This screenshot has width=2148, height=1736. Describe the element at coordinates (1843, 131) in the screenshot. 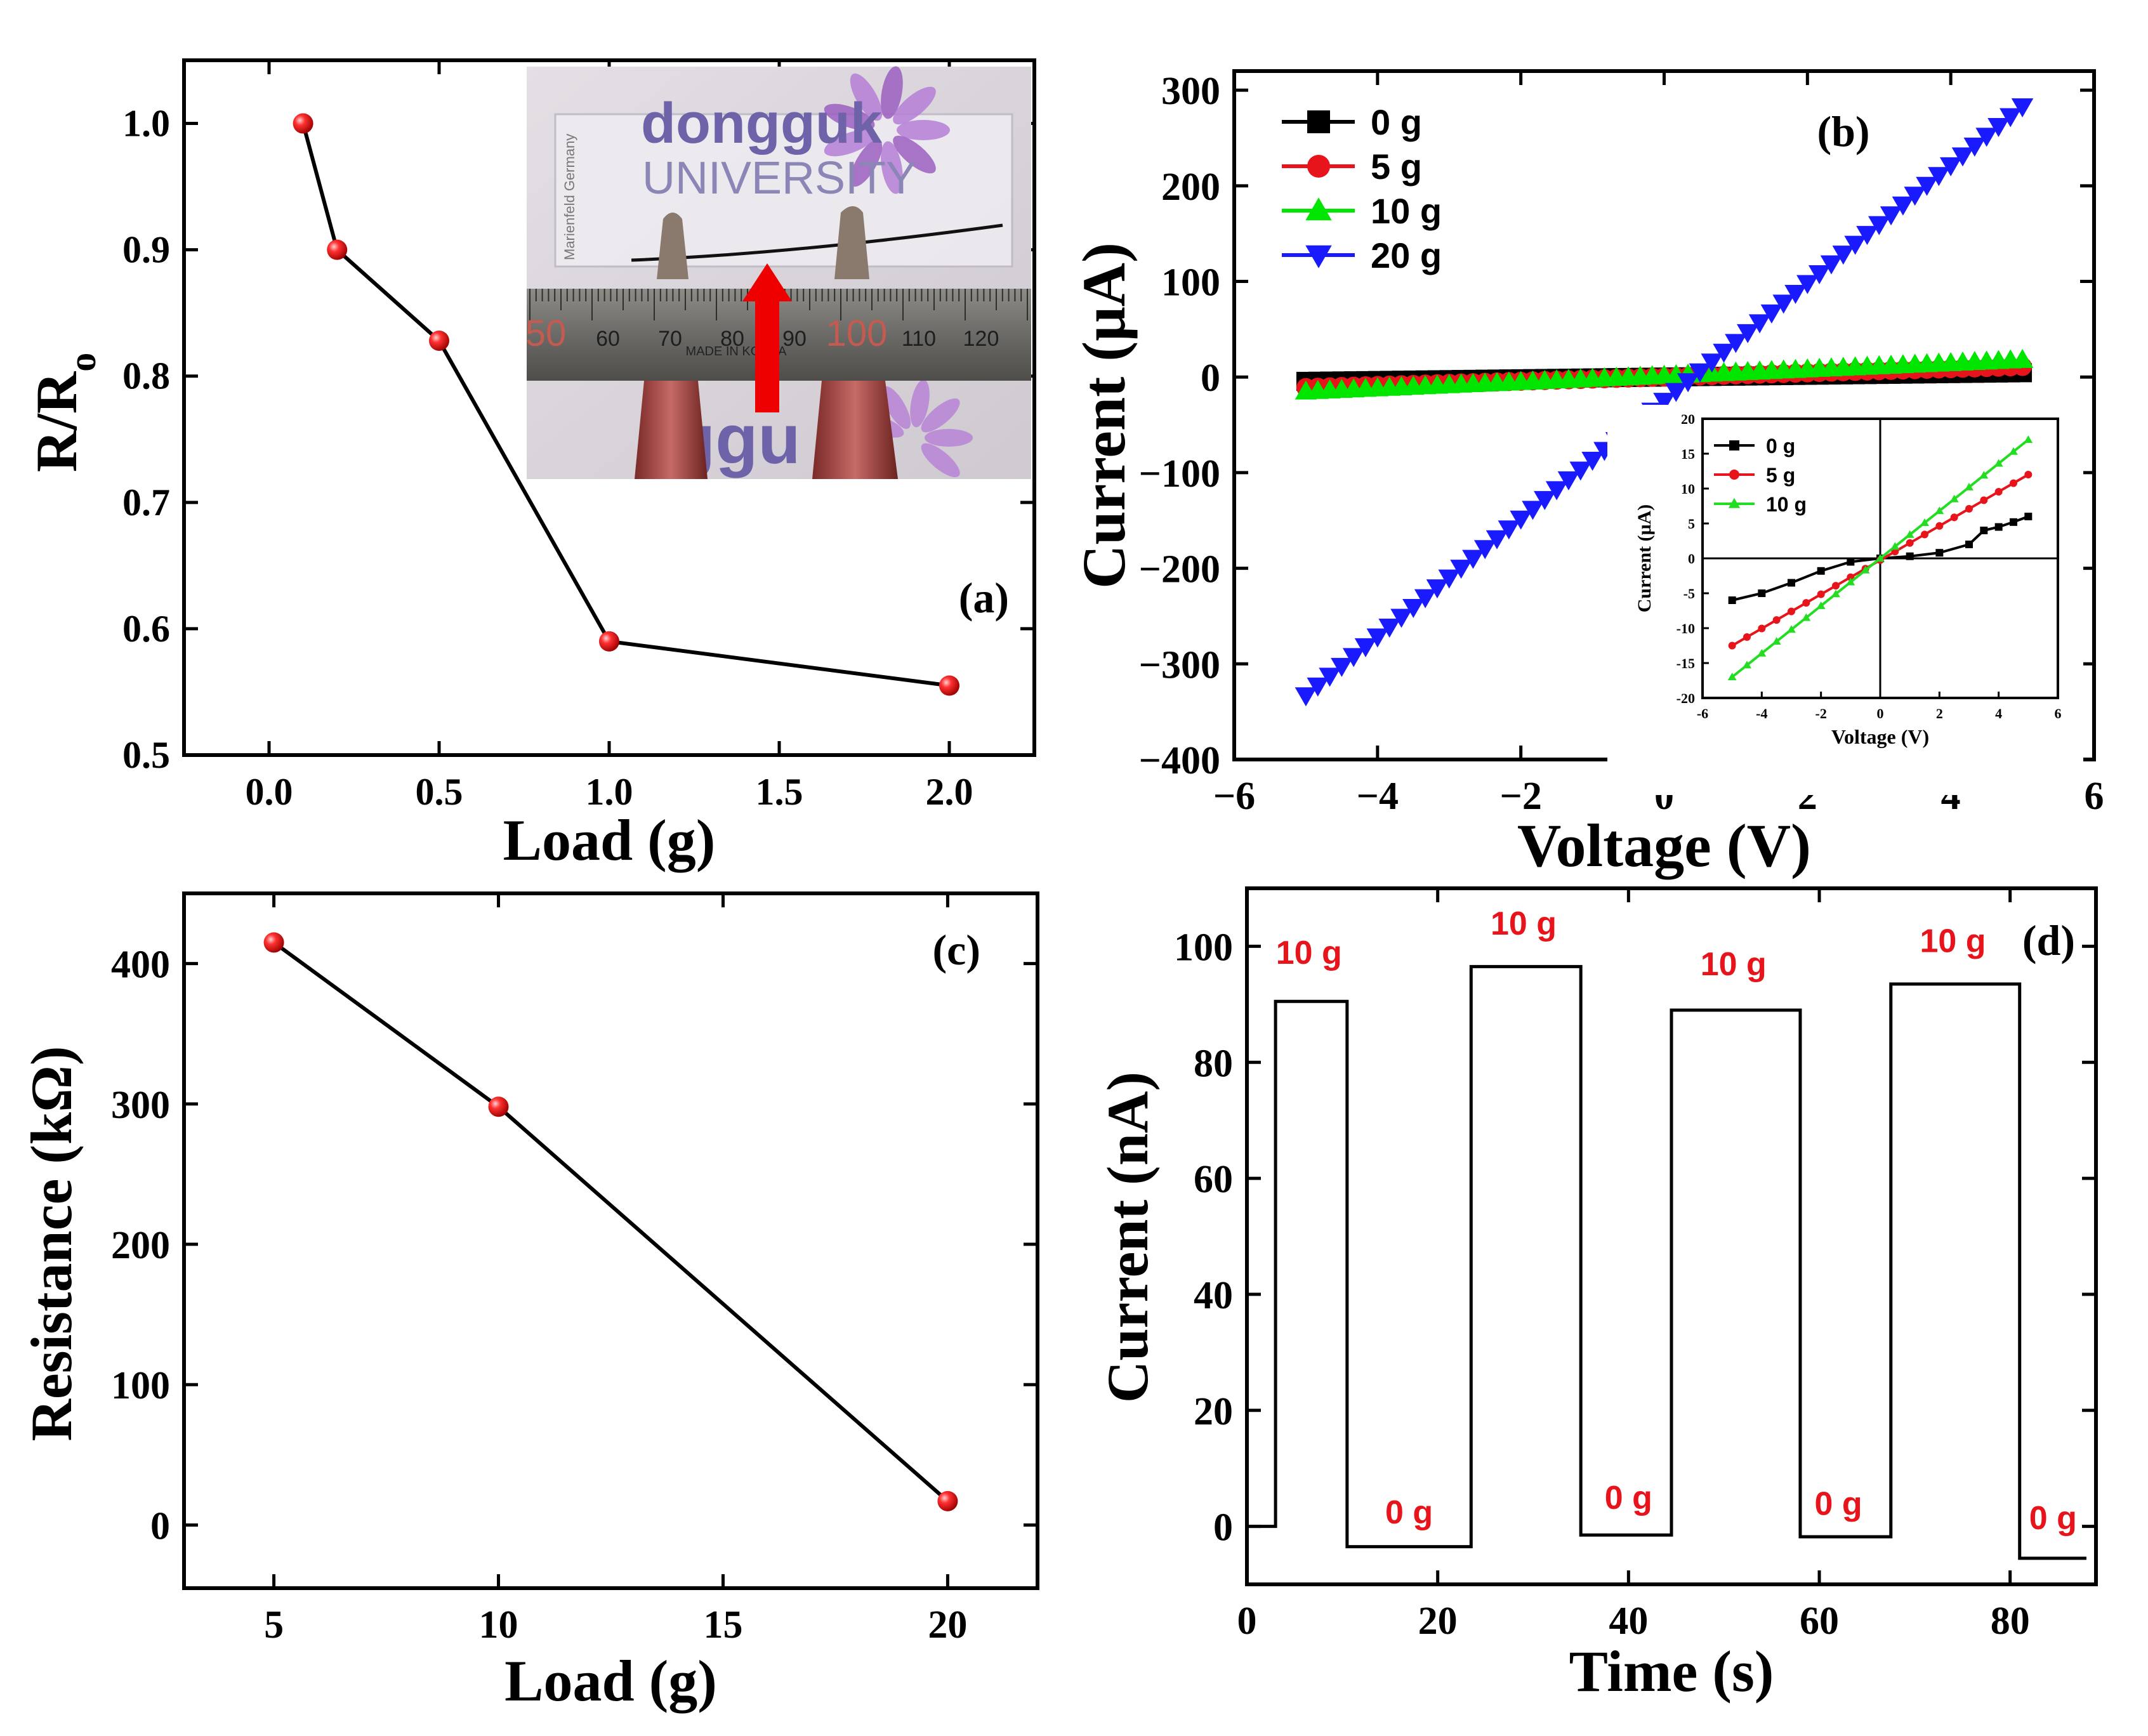

I see `panel-label: (b)` at that location.